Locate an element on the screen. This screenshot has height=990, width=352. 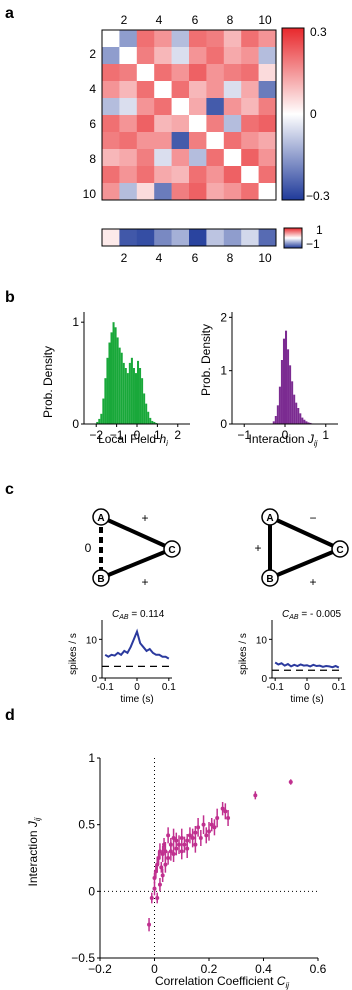
scatter-ylabel: Interaction Jij is located at coordinates (34, 851).